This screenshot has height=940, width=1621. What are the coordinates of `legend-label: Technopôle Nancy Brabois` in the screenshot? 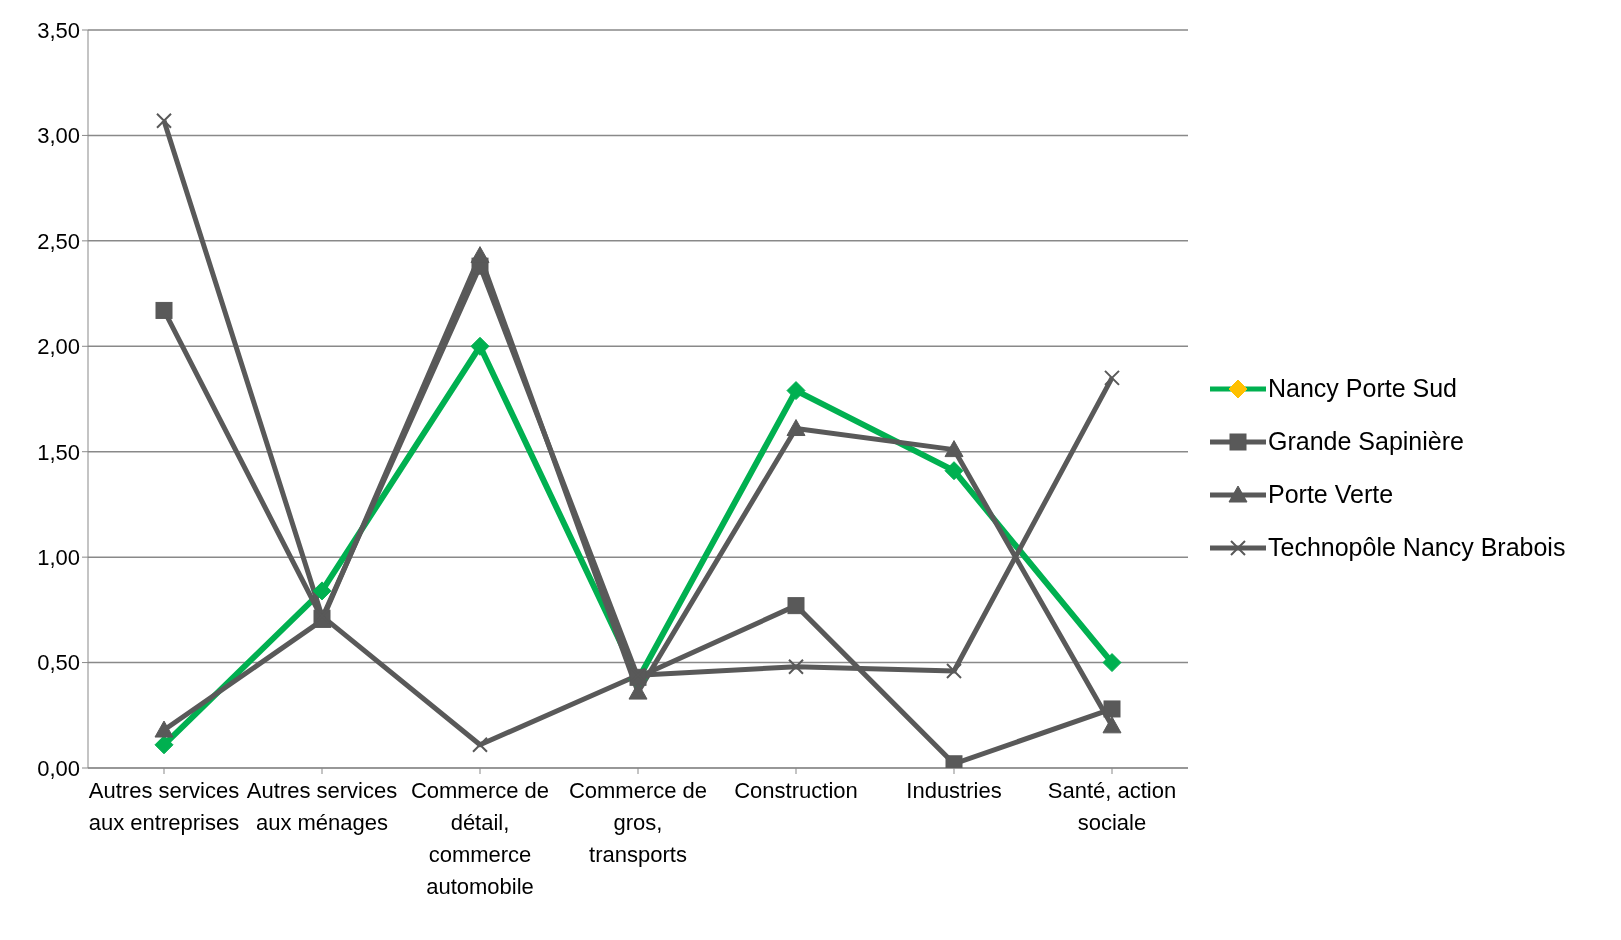 It's located at (1417, 547).